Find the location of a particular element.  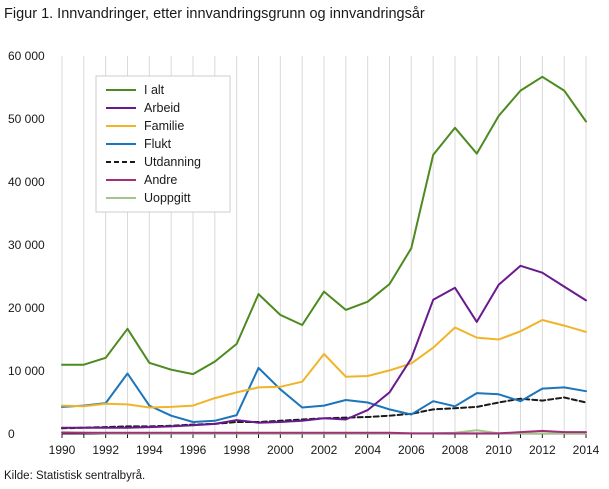

x-tick-label: 2008 is located at coordinates (455, 450).